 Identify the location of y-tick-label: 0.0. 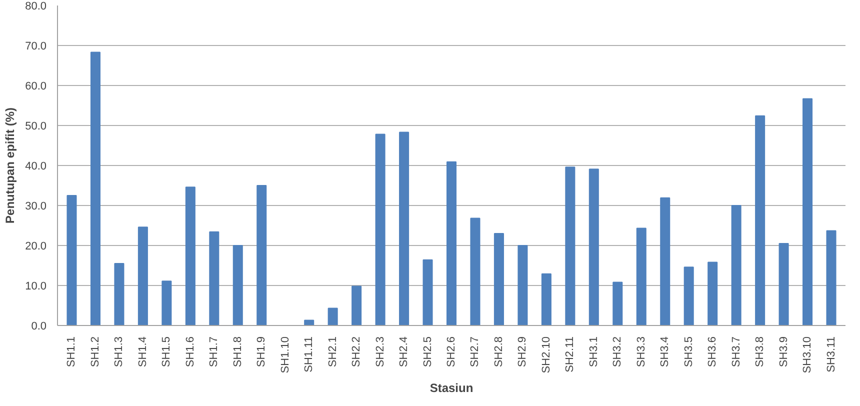
(39, 326).